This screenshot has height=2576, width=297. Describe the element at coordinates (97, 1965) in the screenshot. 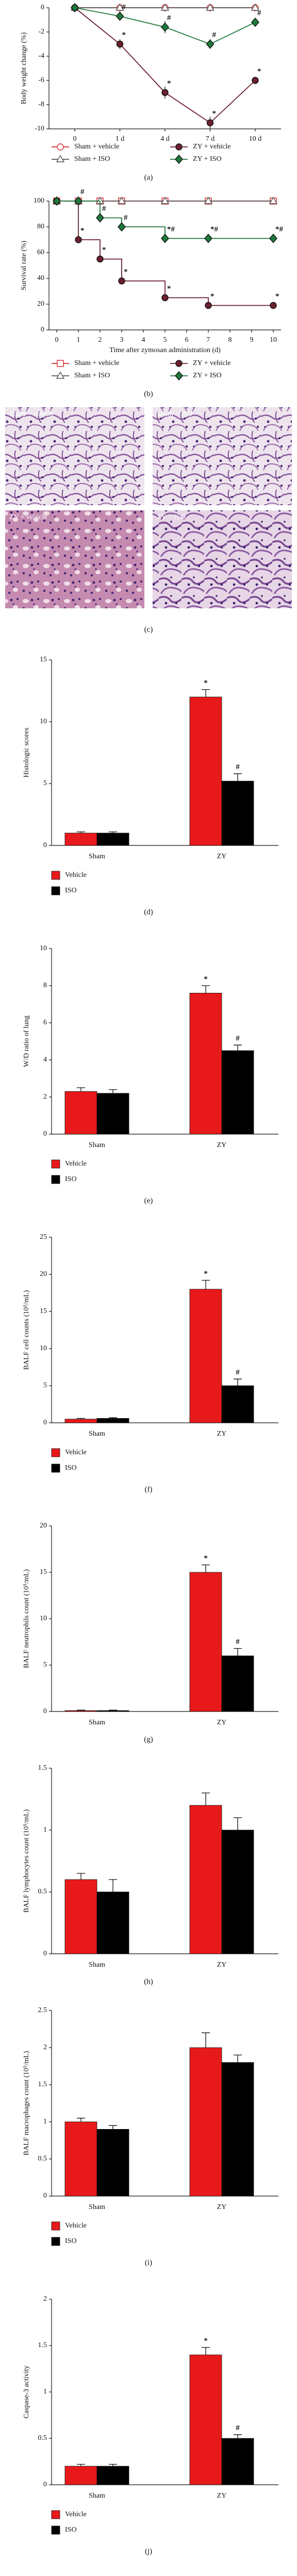

I see `x-tick-label: Sham` at that location.